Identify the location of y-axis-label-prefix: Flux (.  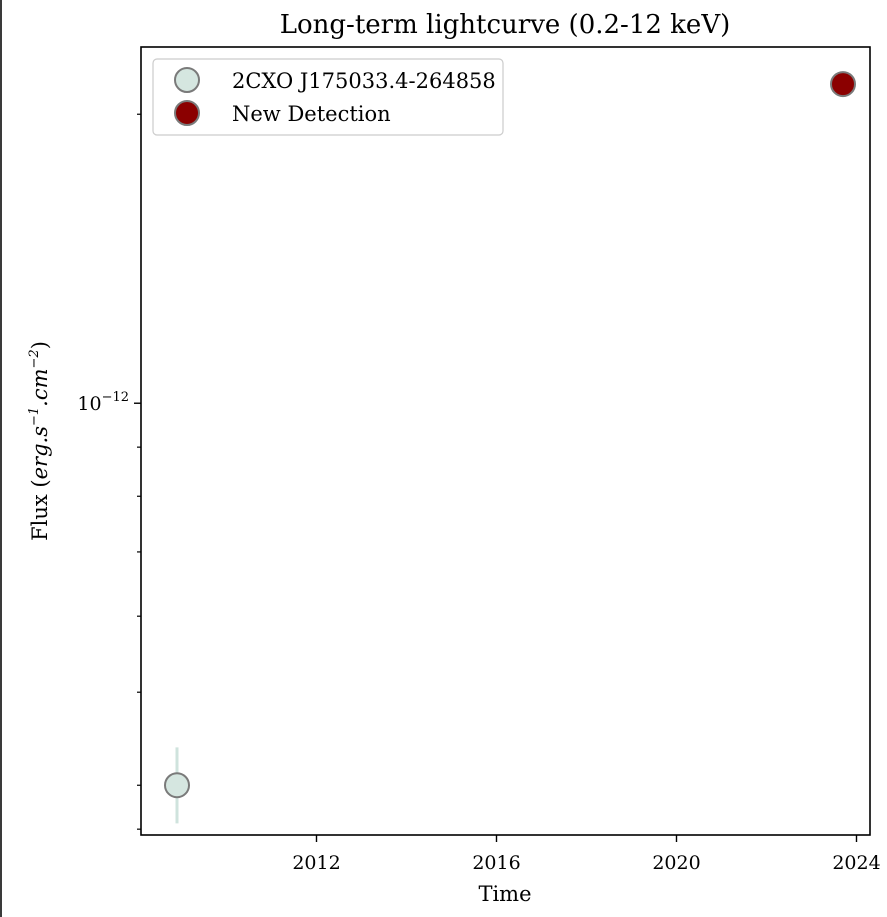
(40, 510).